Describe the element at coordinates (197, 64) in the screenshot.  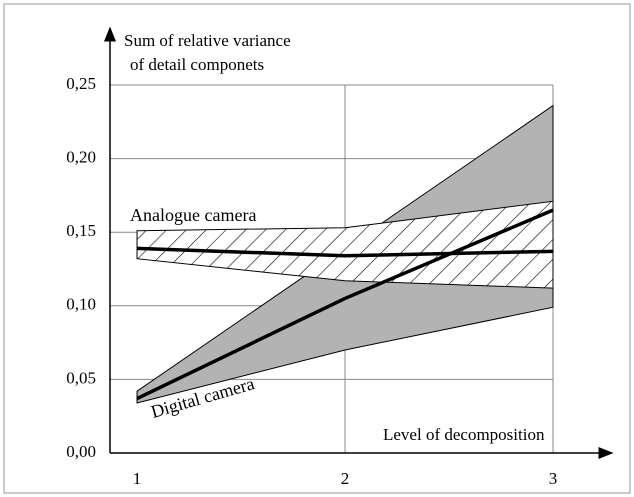
I see `y-axis-label: of detail componets` at that location.